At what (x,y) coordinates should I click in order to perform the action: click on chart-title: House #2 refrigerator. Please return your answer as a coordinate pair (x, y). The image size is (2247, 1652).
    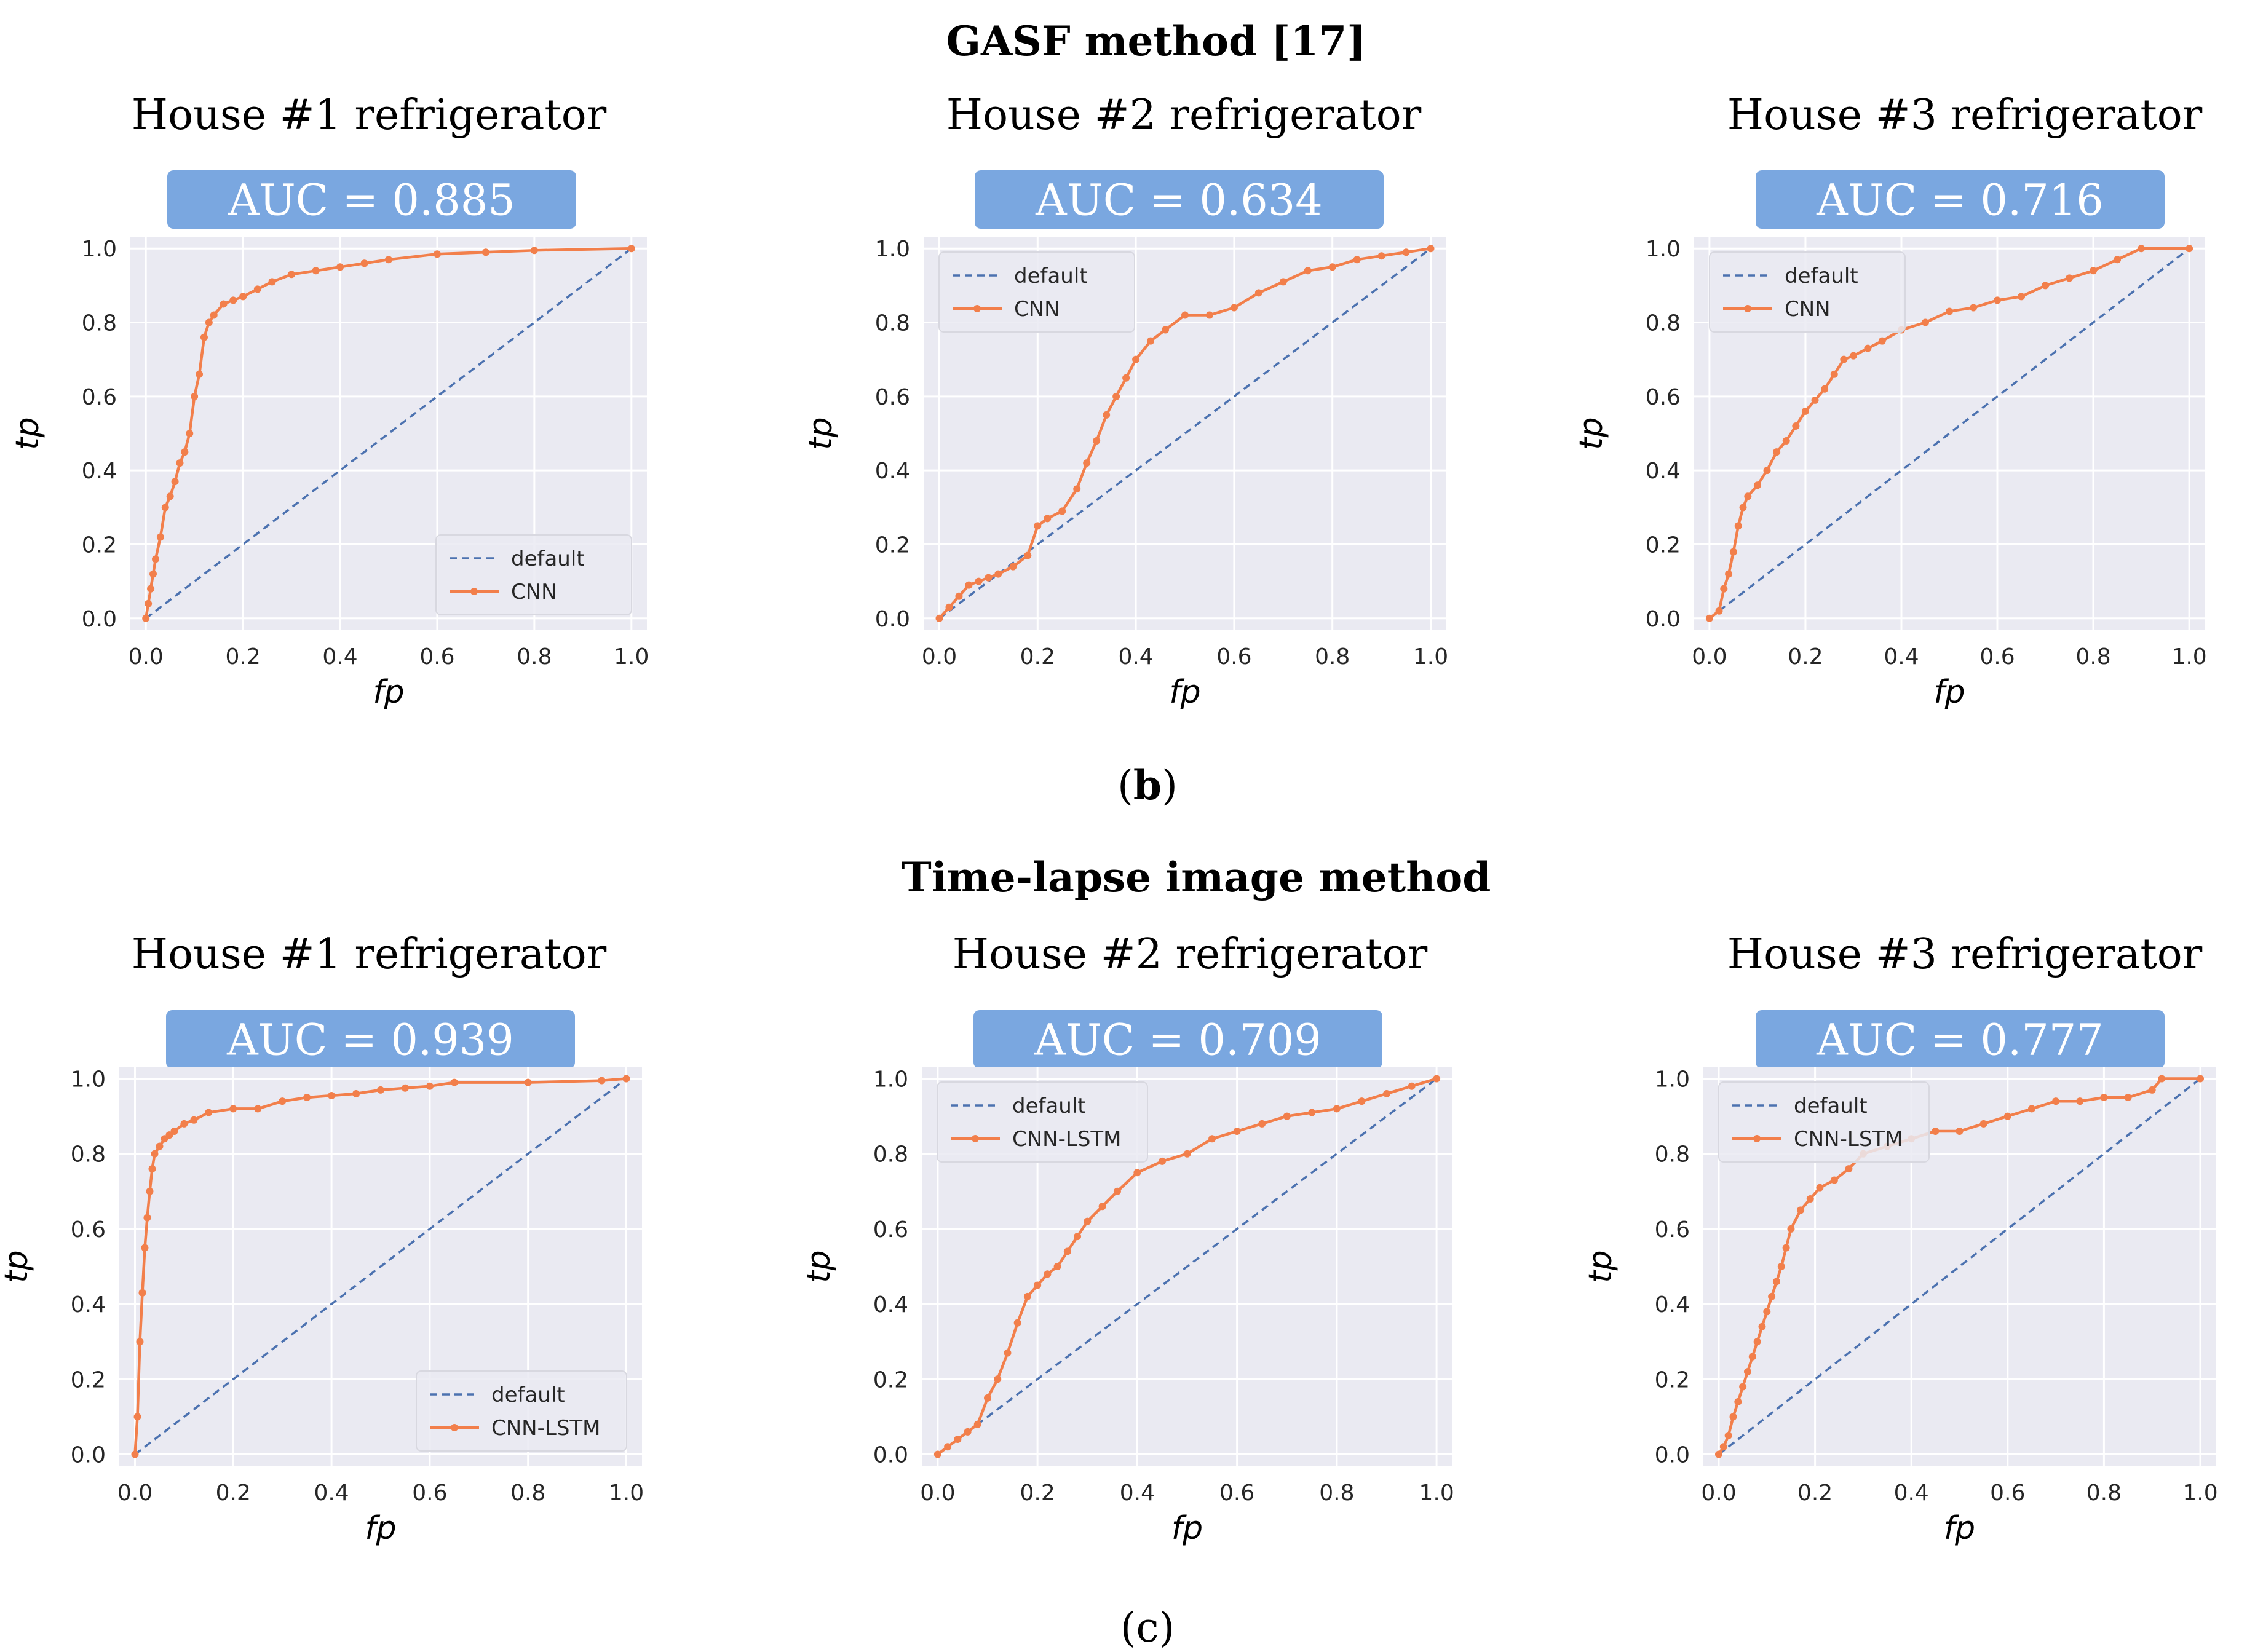
    Looking at the image, I should click on (1184, 115).